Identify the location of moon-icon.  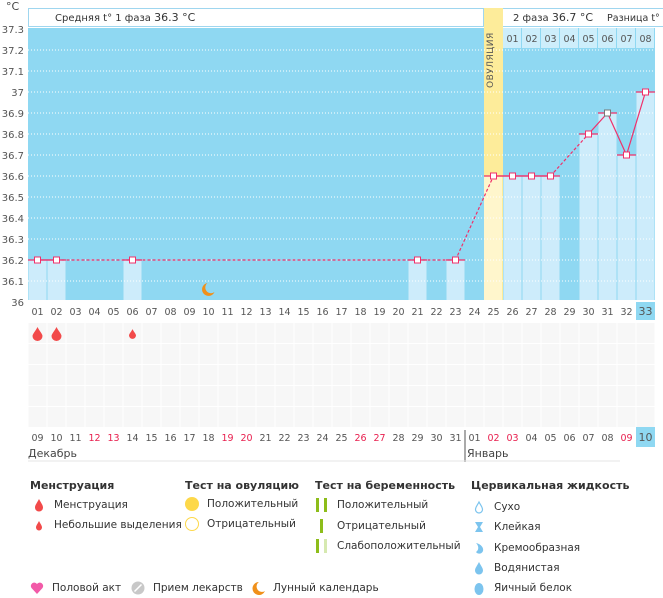
(208, 289).